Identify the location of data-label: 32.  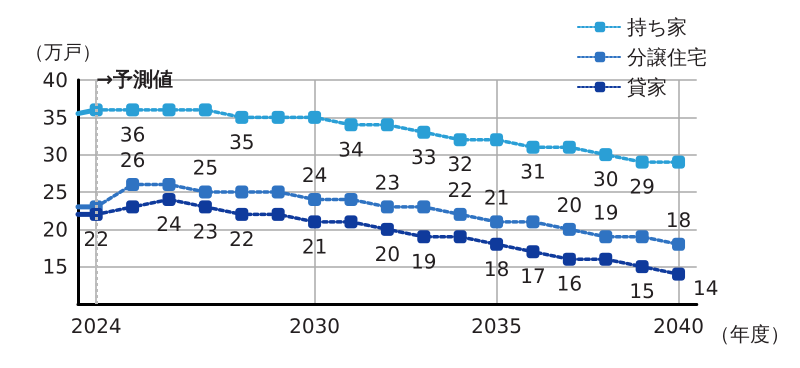
(460, 164).